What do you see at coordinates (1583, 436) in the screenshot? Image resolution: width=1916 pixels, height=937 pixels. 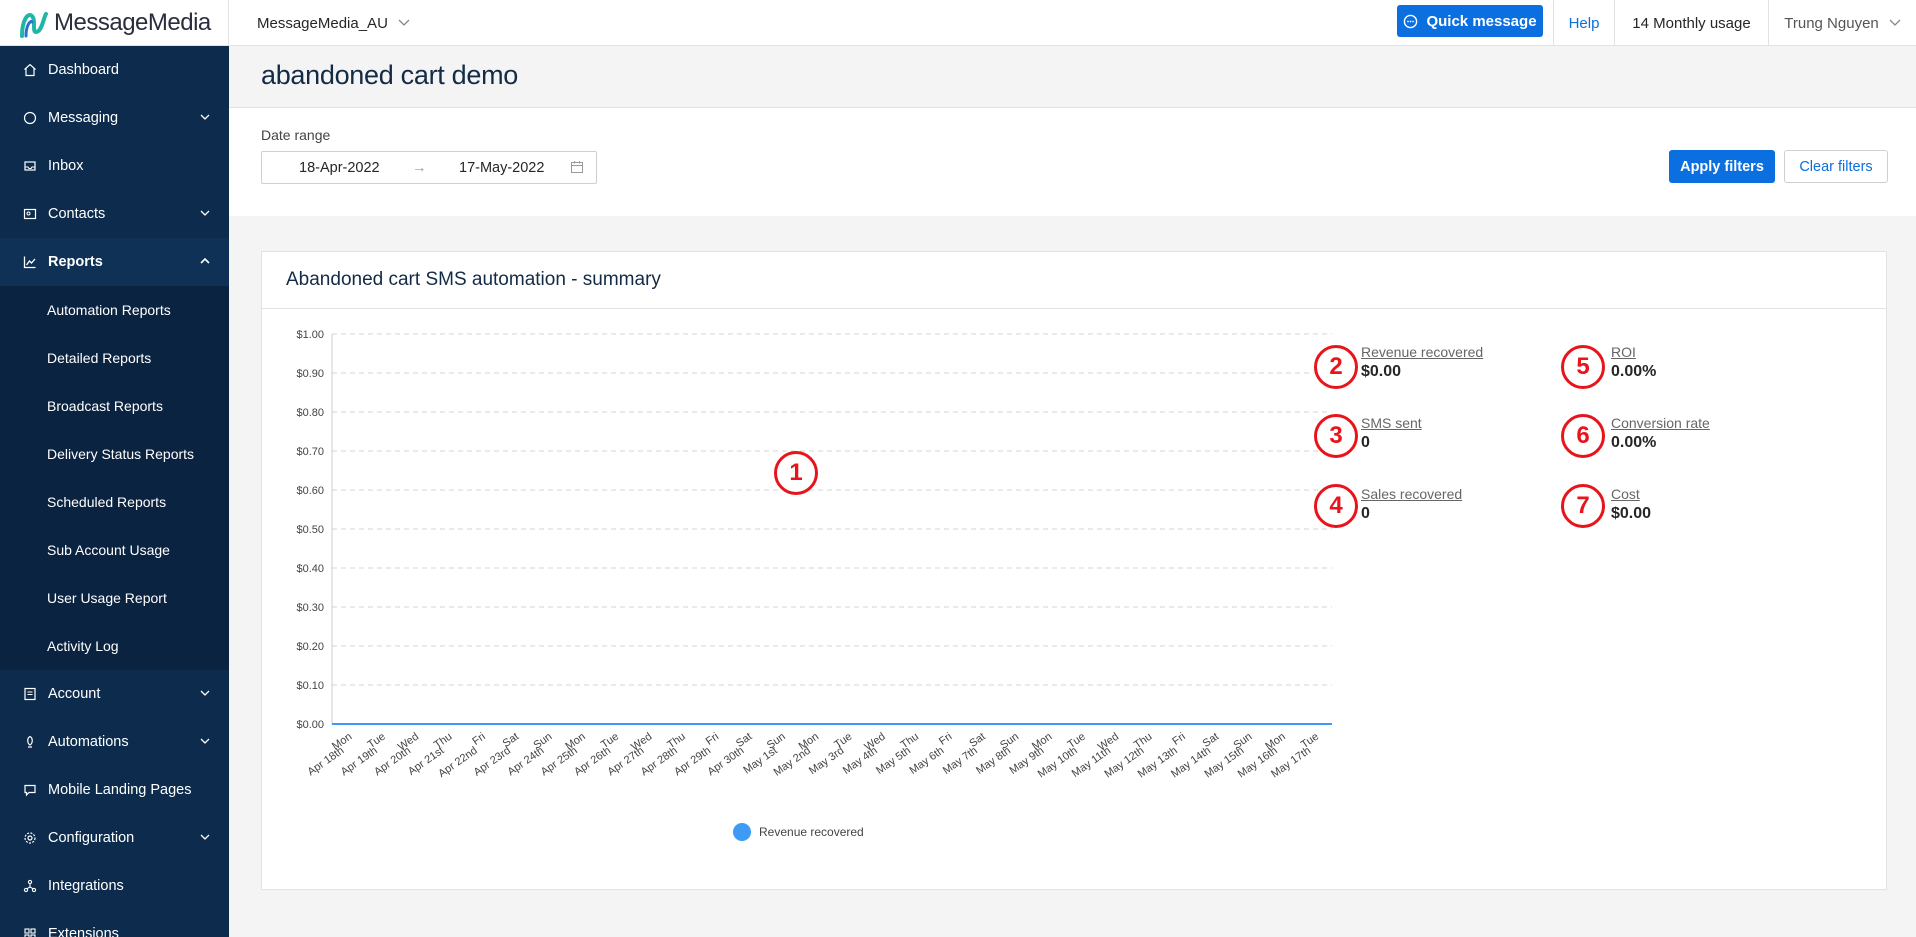 I see `annotation-badge-6: 6` at bounding box center [1583, 436].